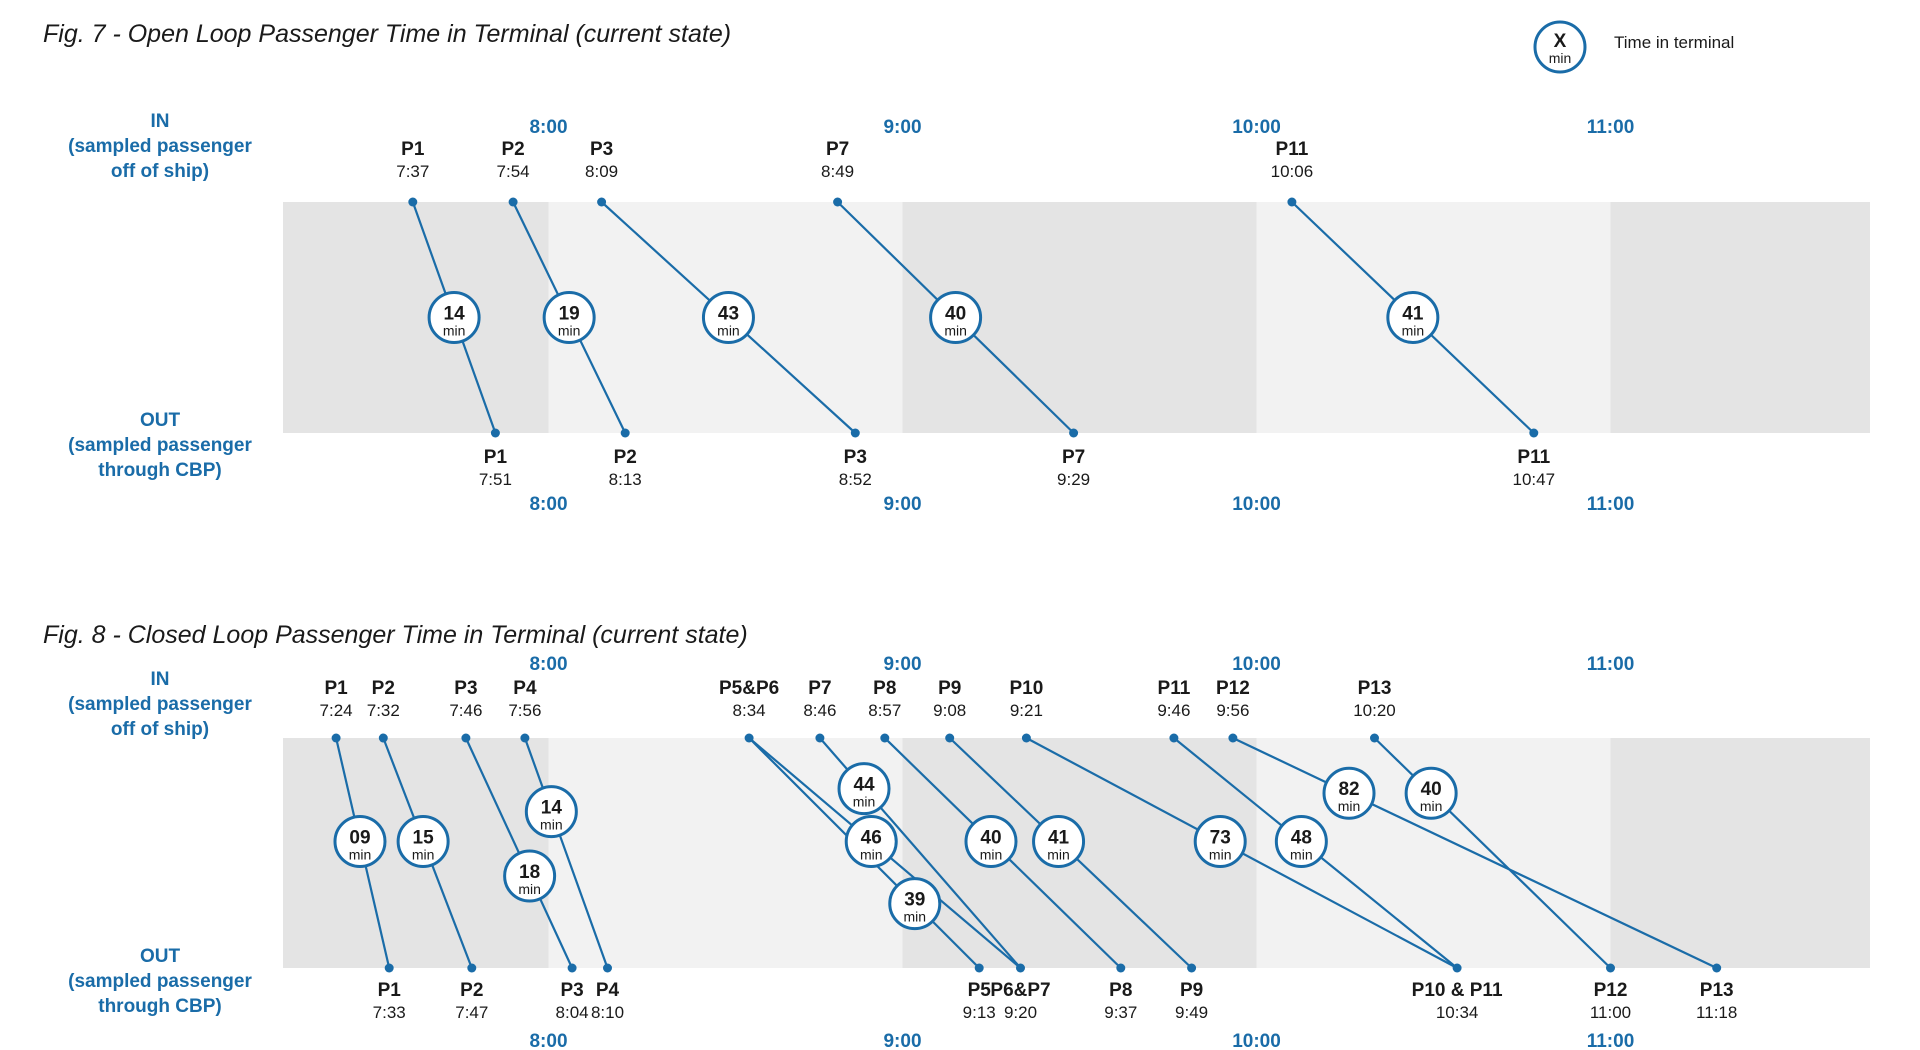 The width and height of the screenshot is (1920, 1050). Describe the element at coordinates (1740, 317) in the screenshot. I see `hour-band` at that location.